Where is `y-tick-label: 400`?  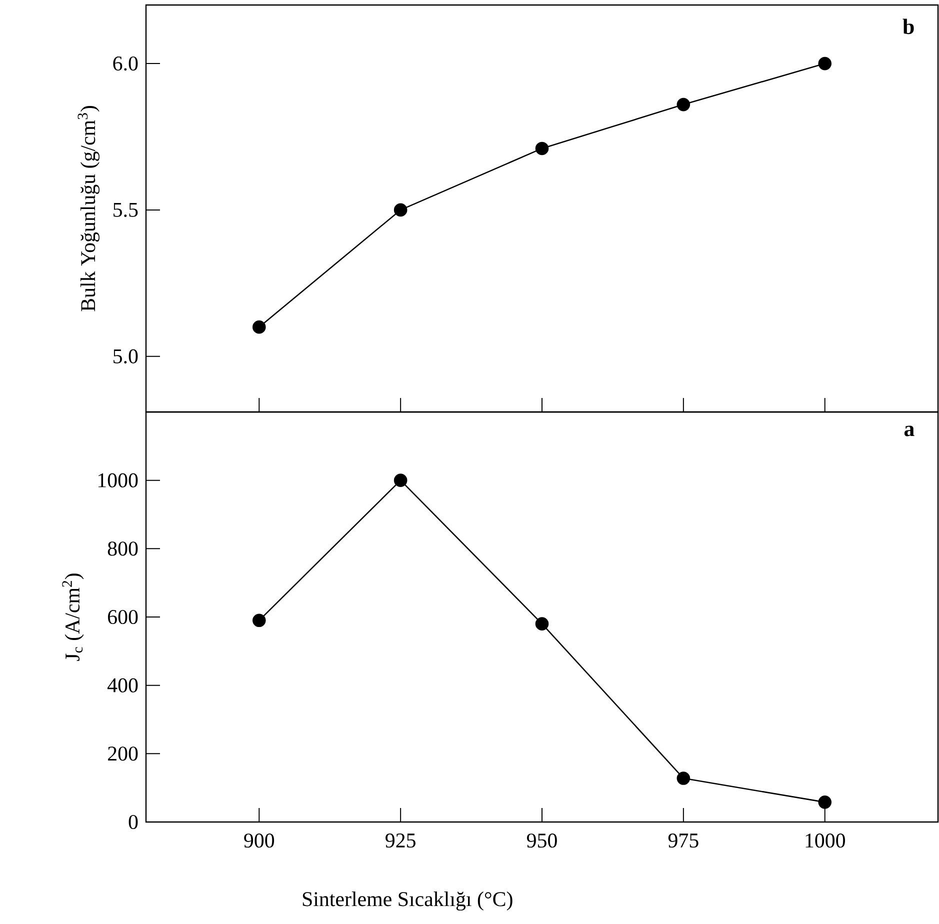 y-tick-label: 400 is located at coordinates (123, 685).